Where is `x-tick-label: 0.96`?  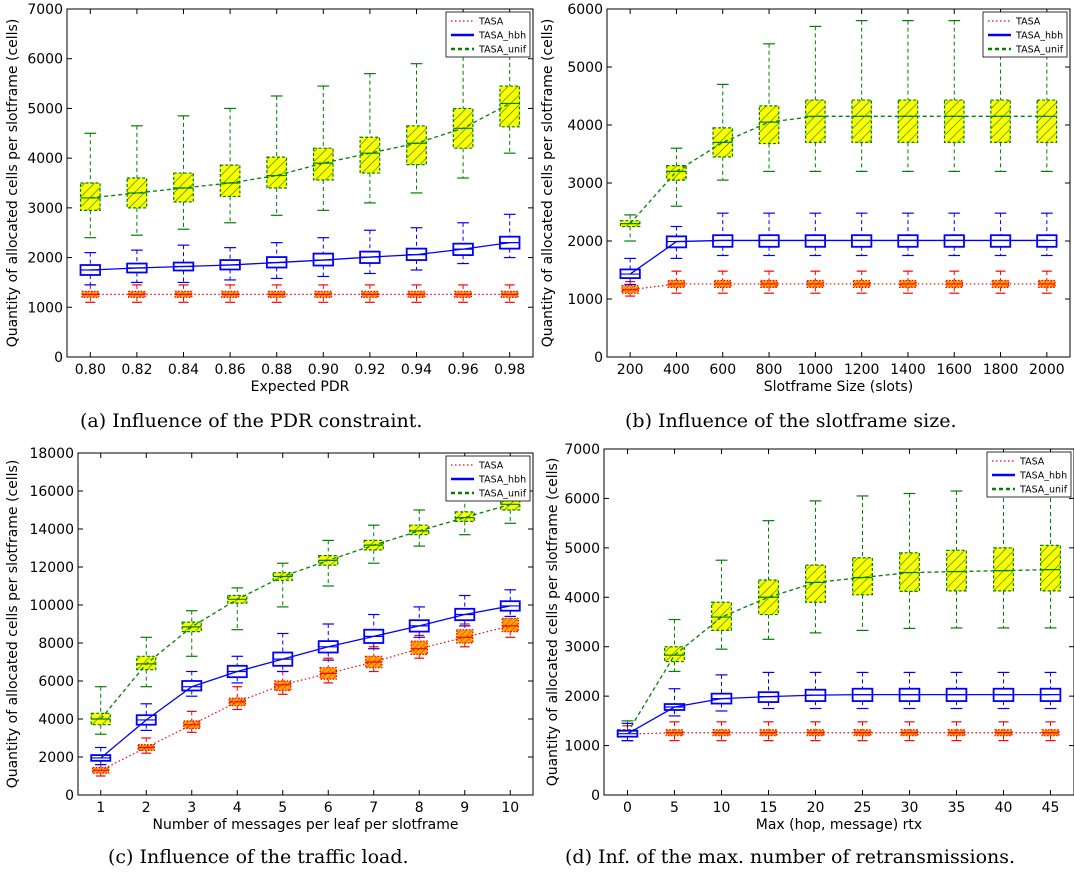 x-tick-label: 0.96 is located at coordinates (463, 370).